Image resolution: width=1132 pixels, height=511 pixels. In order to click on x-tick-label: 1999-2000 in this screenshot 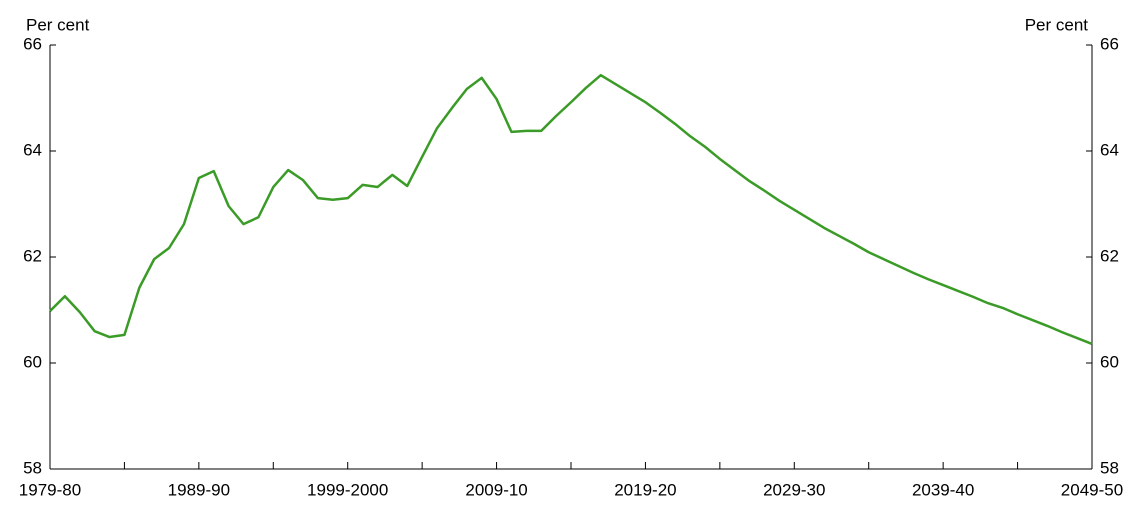, I will do `click(347, 489)`.